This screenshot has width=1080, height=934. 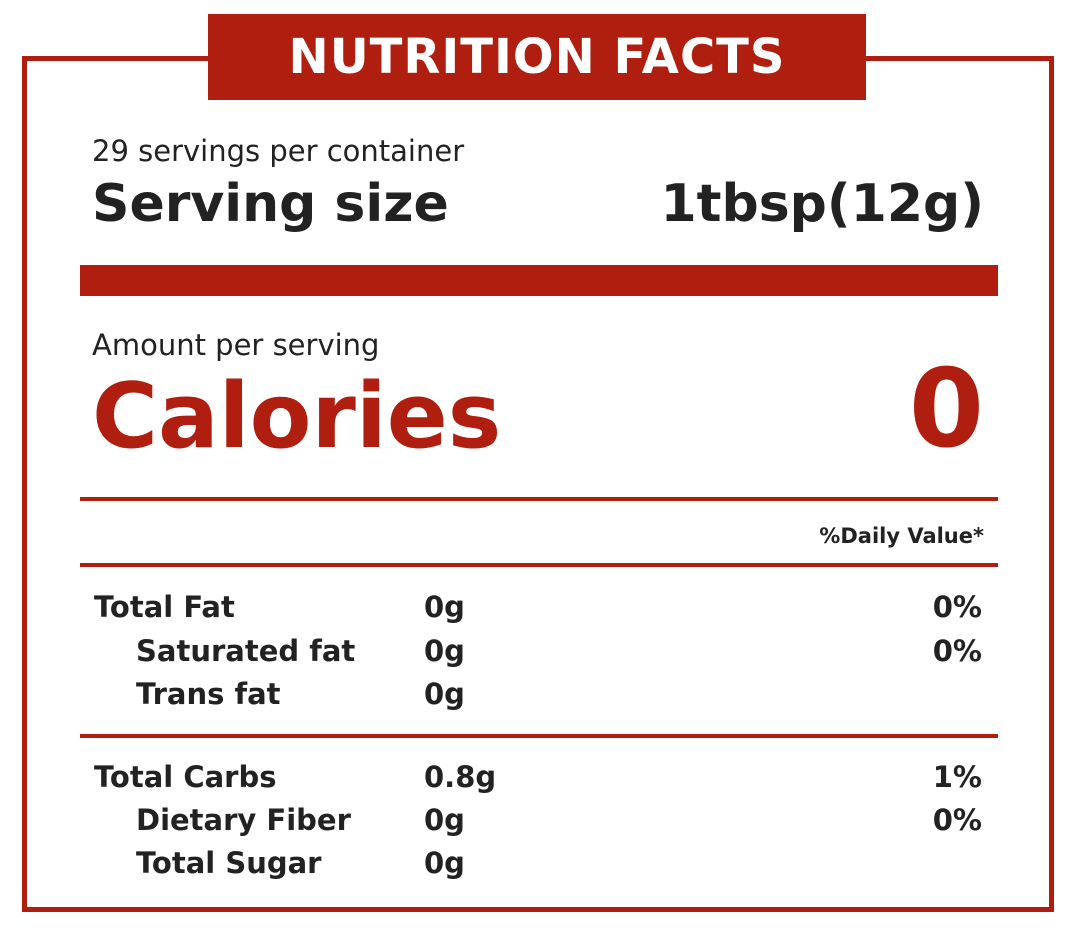 What do you see at coordinates (901, 536) in the screenshot?
I see `daily-value-header: %Daily Value*` at bounding box center [901, 536].